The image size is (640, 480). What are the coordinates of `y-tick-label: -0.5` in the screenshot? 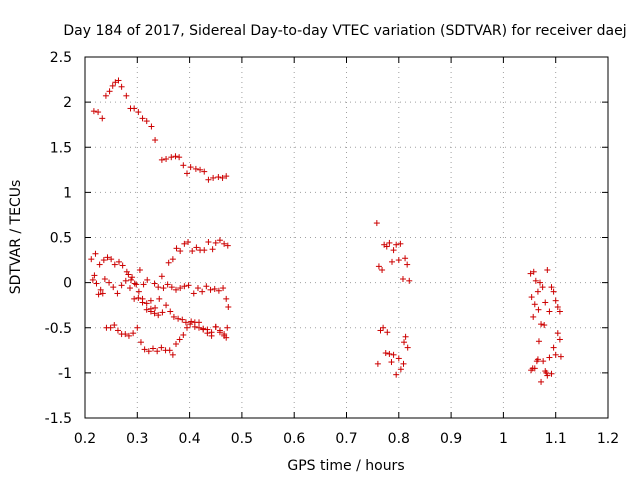 It's located at (58, 329).